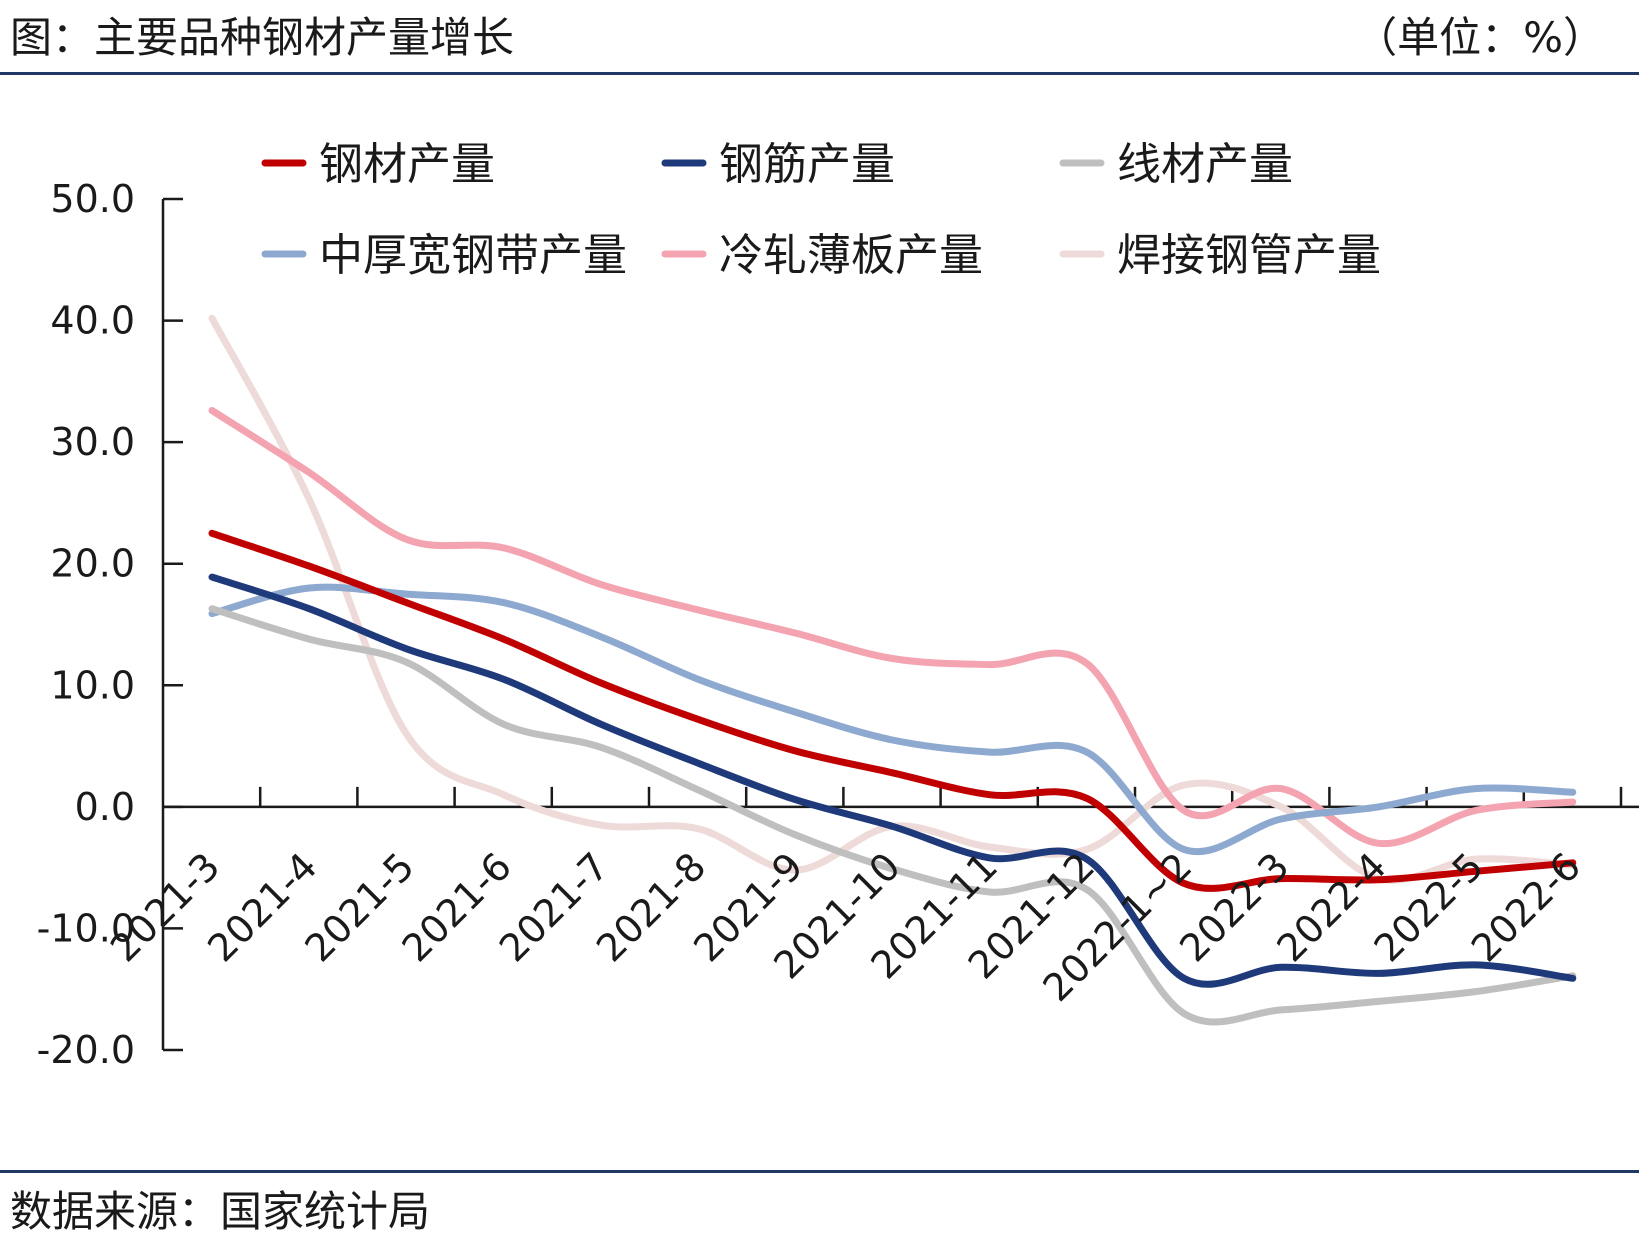 The height and width of the screenshot is (1251, 1639). What do you see at coordinates (807, 164) in the screenshot?
I see `legend-label: 钢筋产量` at bounding box center [807, 164].